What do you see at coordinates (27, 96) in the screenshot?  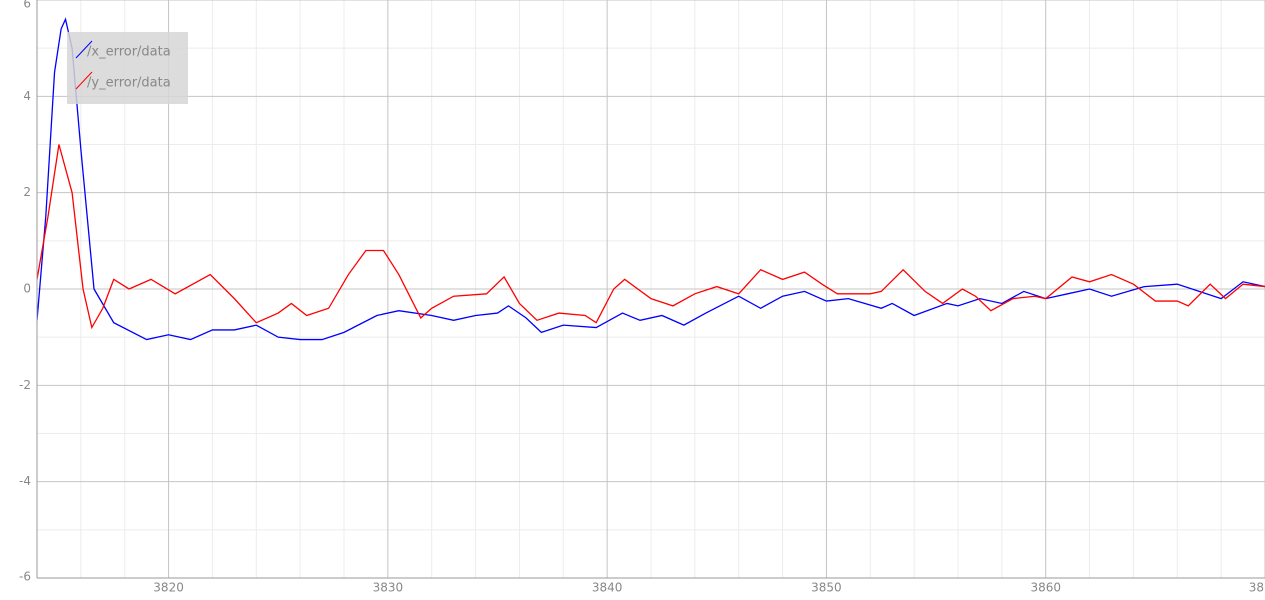 I see `y-tick-label: 4` at bounding box center [27, 96].